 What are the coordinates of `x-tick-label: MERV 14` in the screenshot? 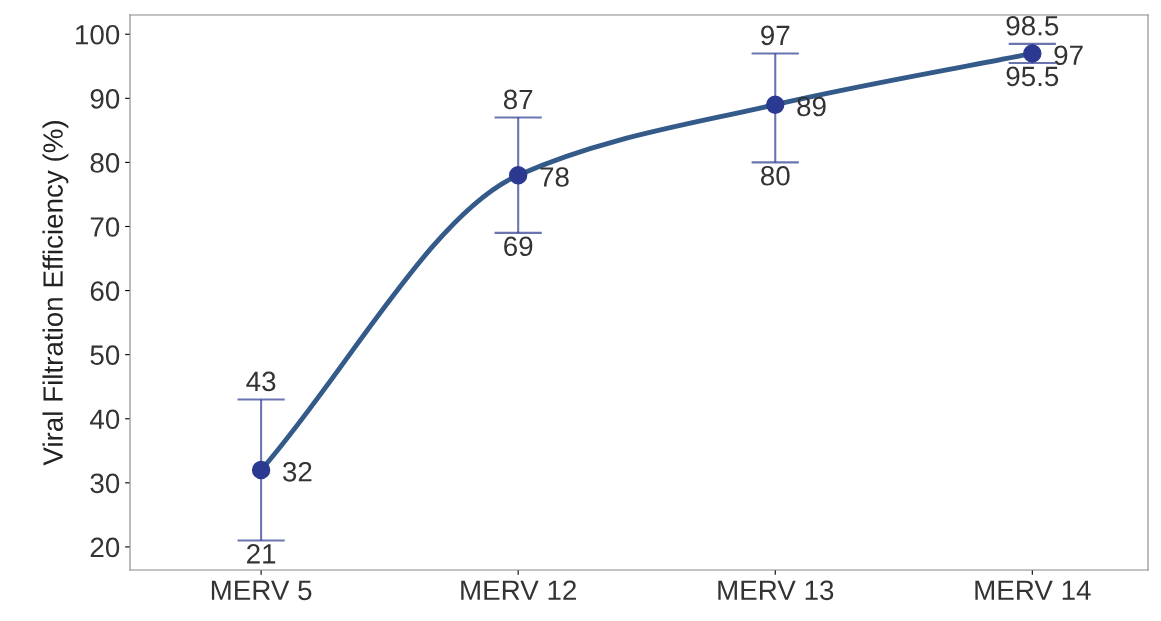 It's located at (1033, 590).